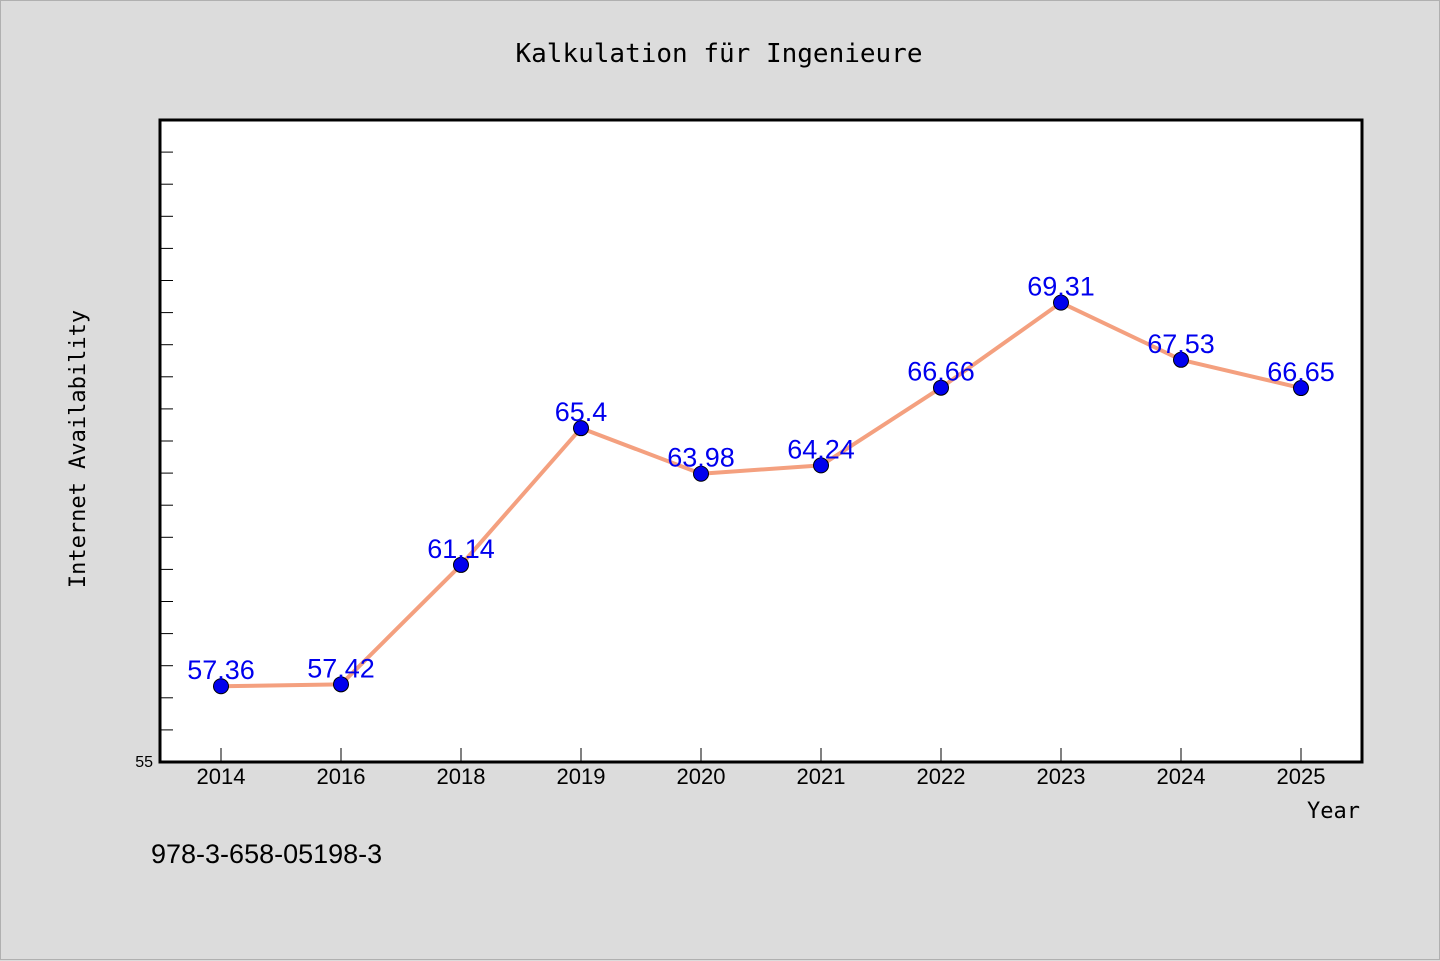 Image resolution: width=1440 pixels, height=961 pixels. Describe the element at coordinates (1181, 776) in the screenshot. I see `x-tick-label: 2024` at that location.